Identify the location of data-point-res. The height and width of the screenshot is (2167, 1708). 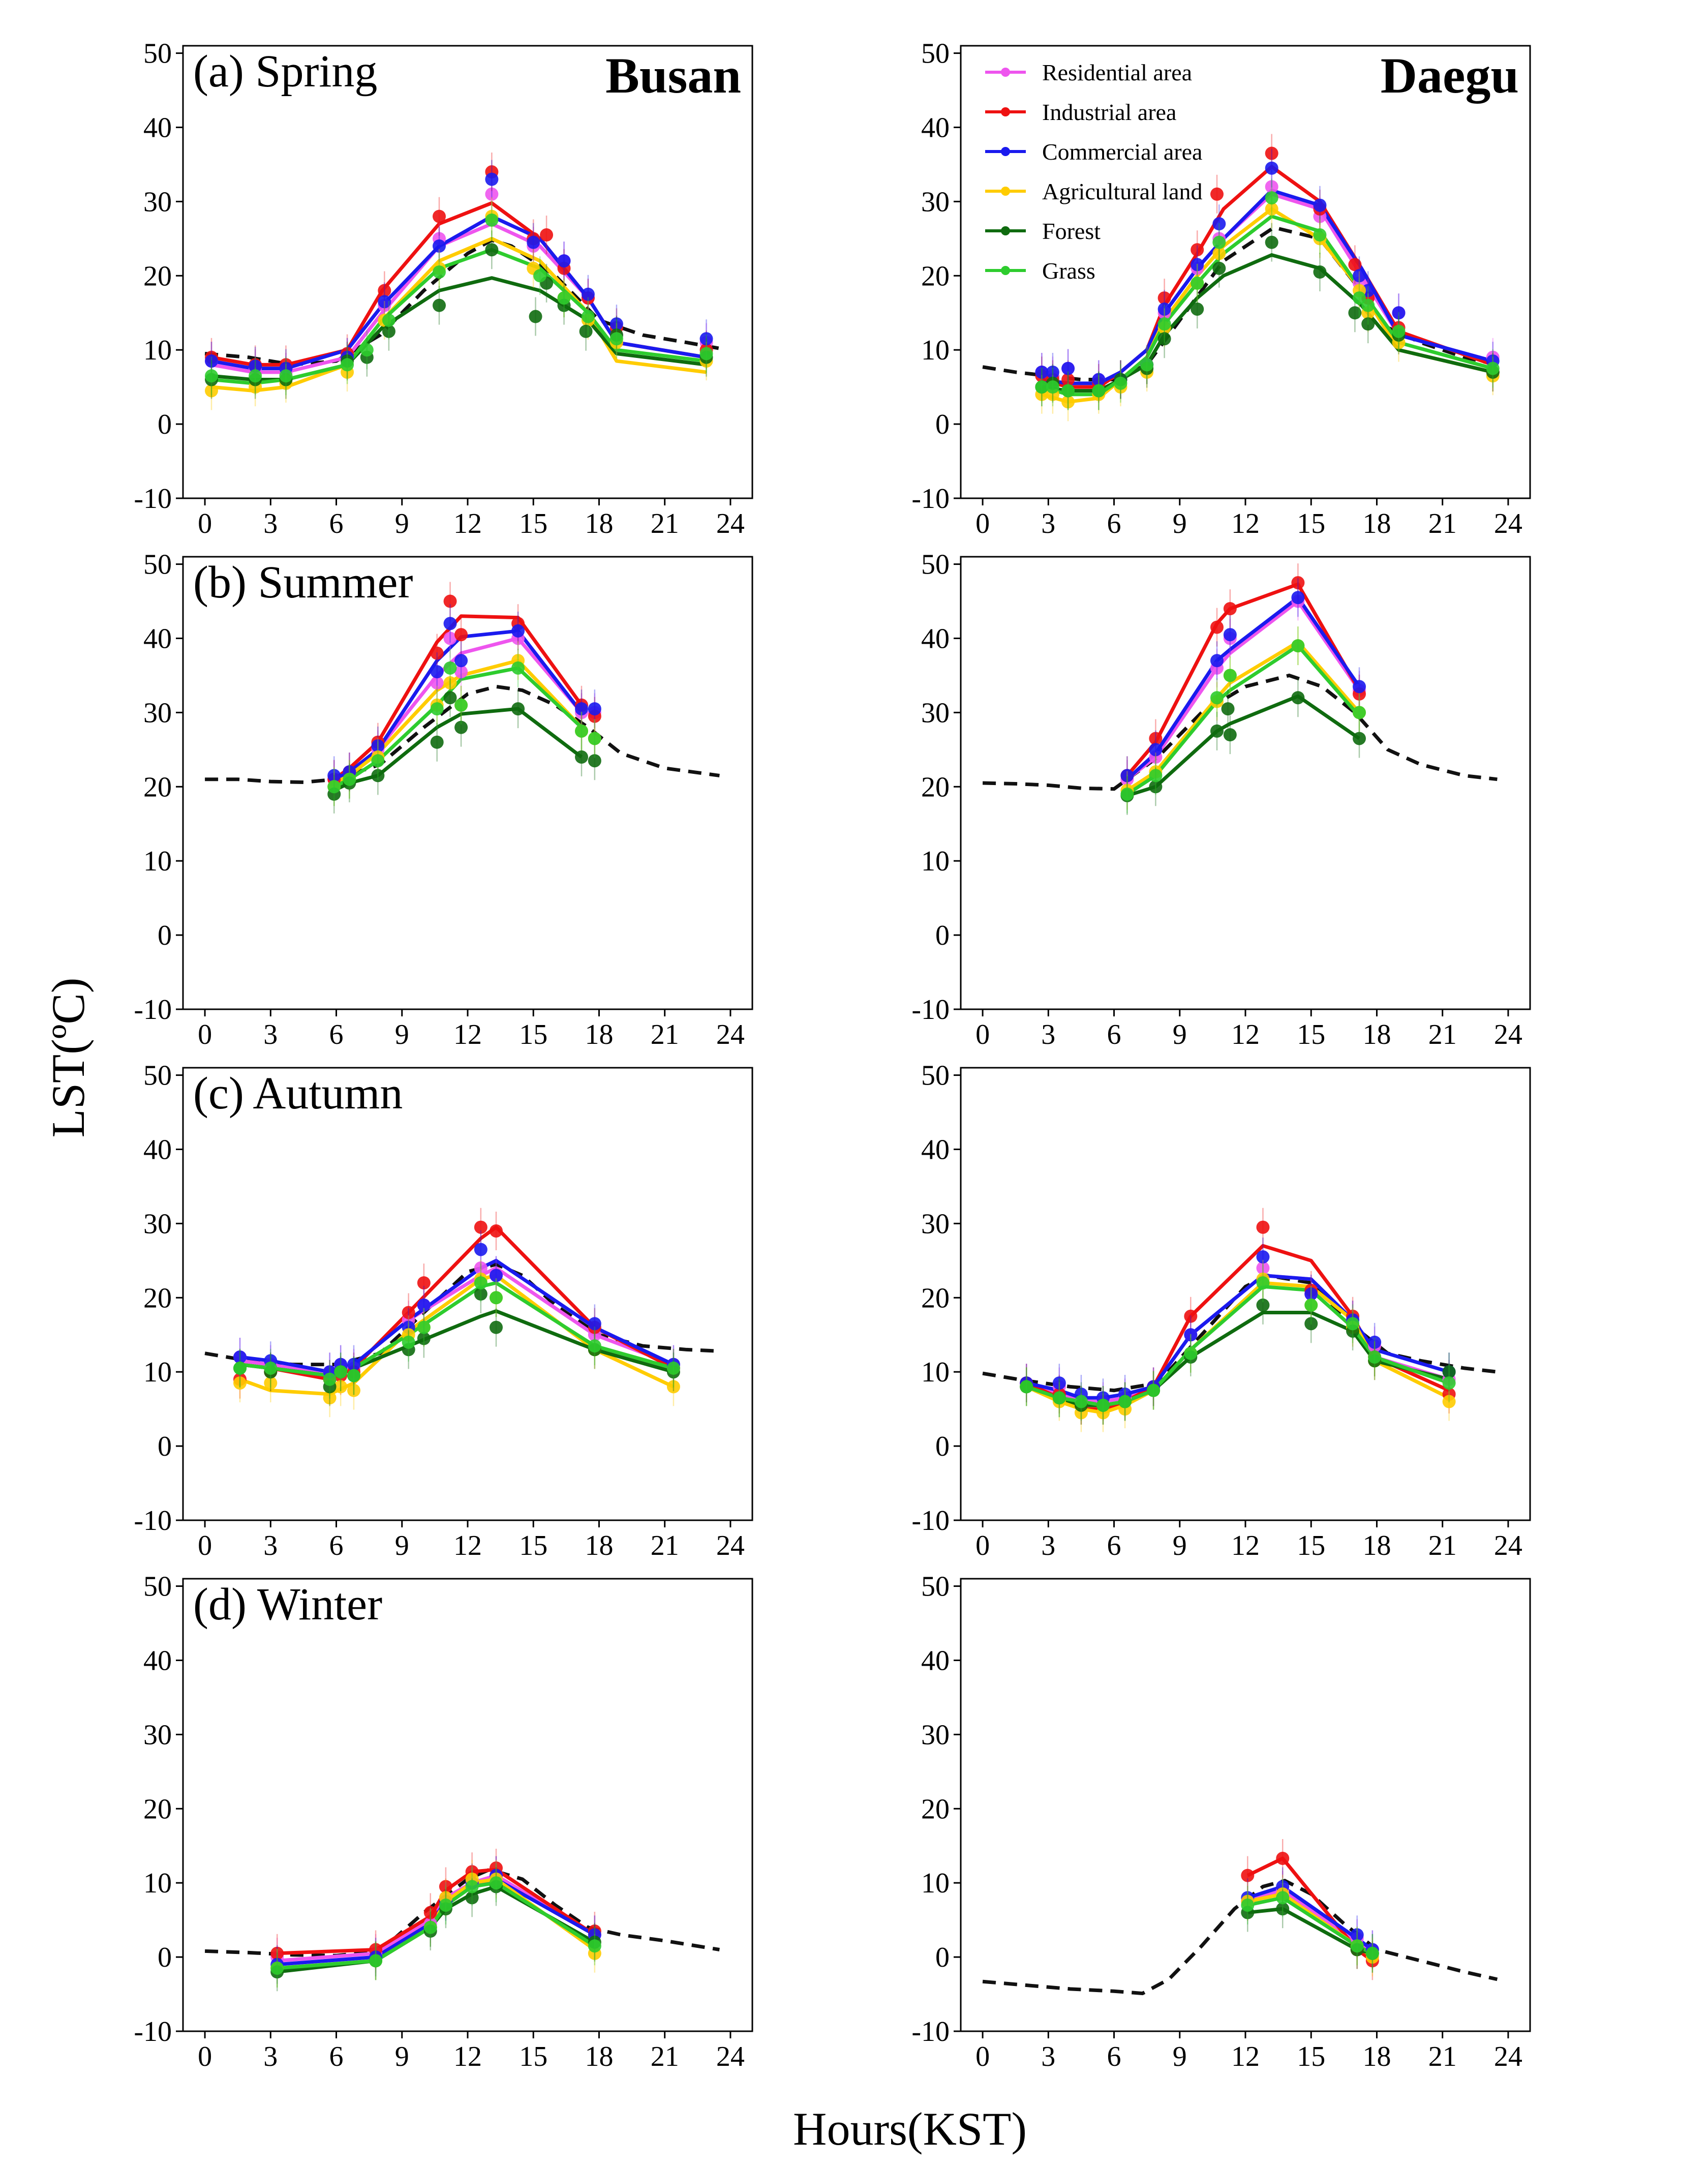
(1271, 187).